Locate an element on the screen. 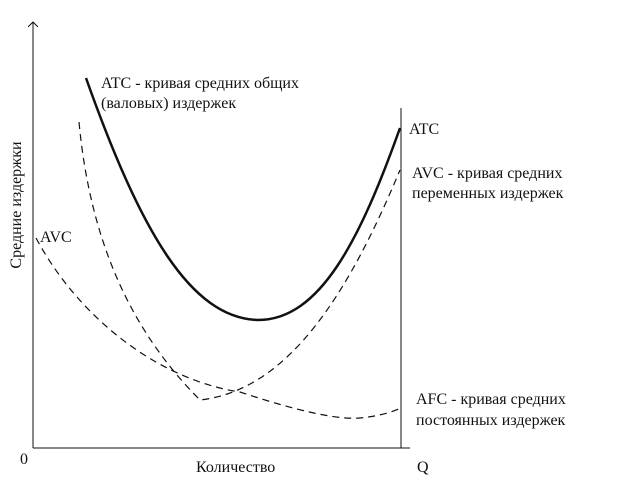 The width and height of the screenshot is (629, 498). afc-description-line1: AFC - кривая средних is located at coordinates (491, 399).